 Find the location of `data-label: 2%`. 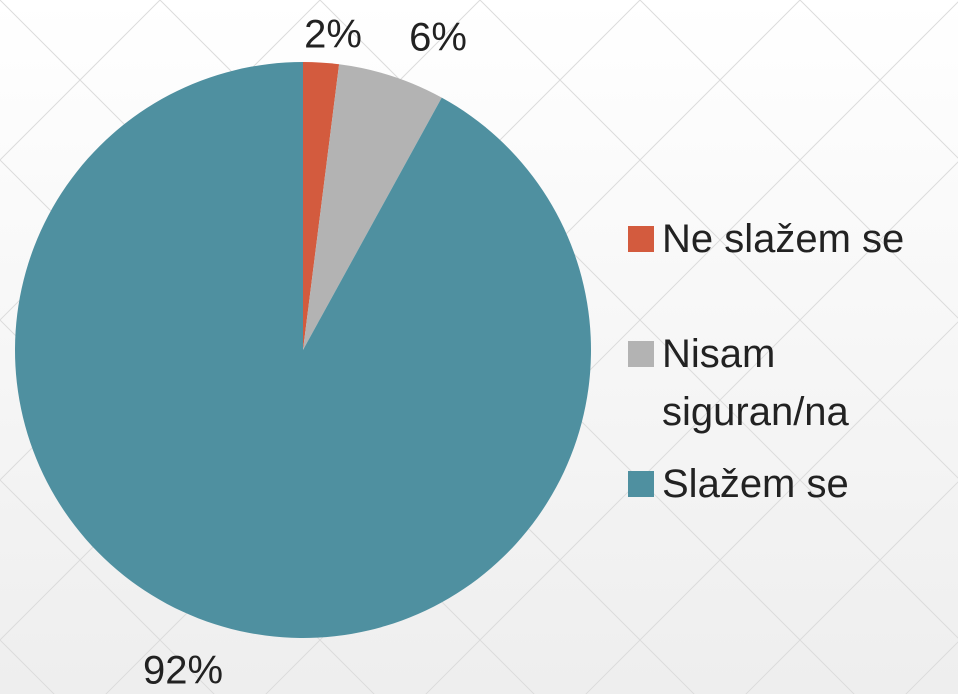

data-label: 2% is located at coordinates (333, 35).